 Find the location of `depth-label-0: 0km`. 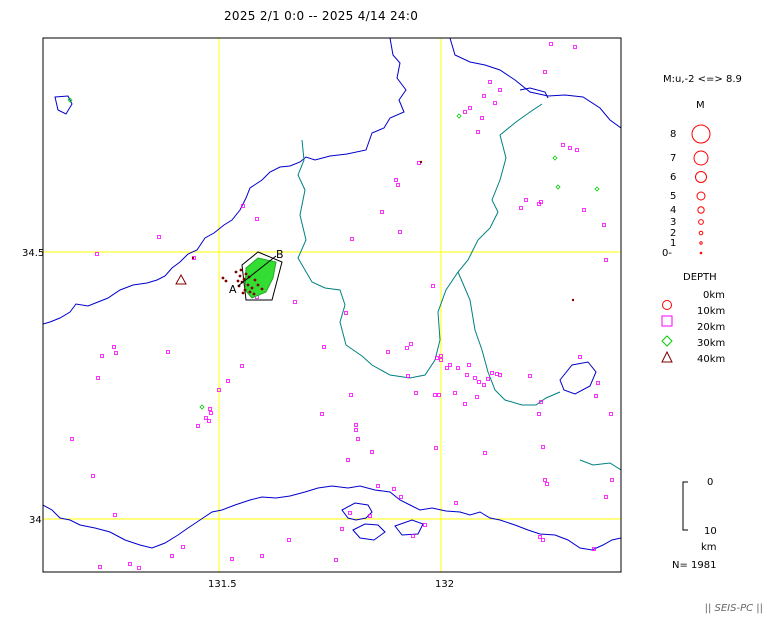

depth-label-0: 0km is located at coordinates (714, 295).